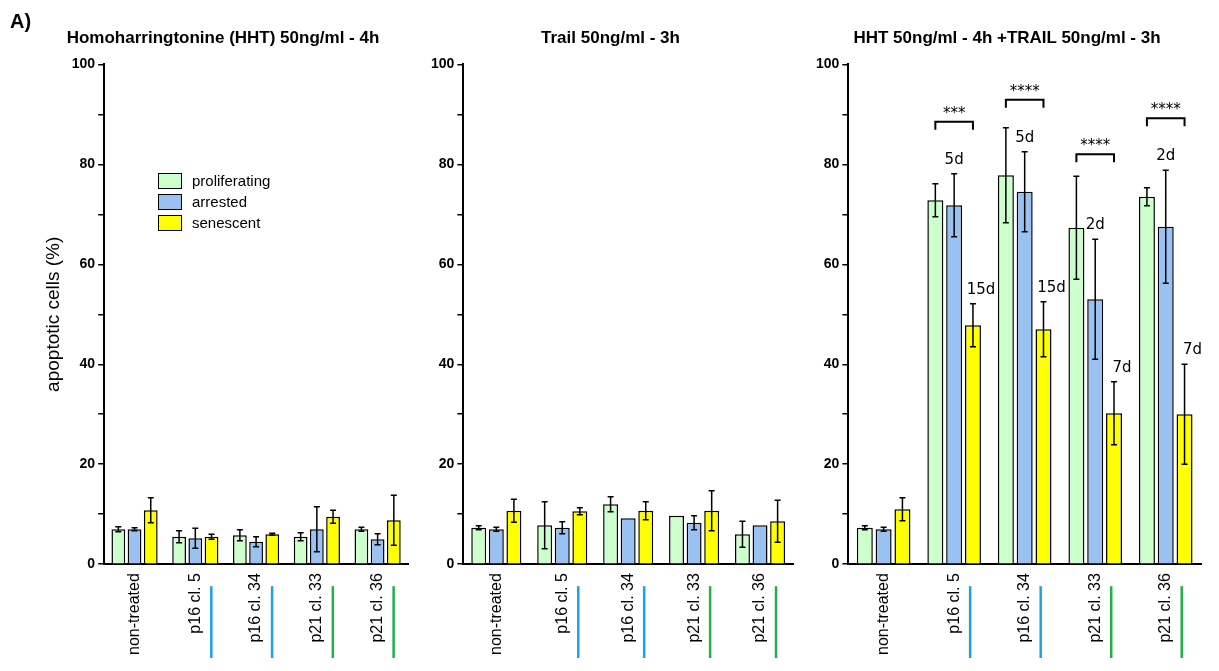  Describe the element at coordinates (21, 20) in the screenshot. I see `text: A)` at that location.